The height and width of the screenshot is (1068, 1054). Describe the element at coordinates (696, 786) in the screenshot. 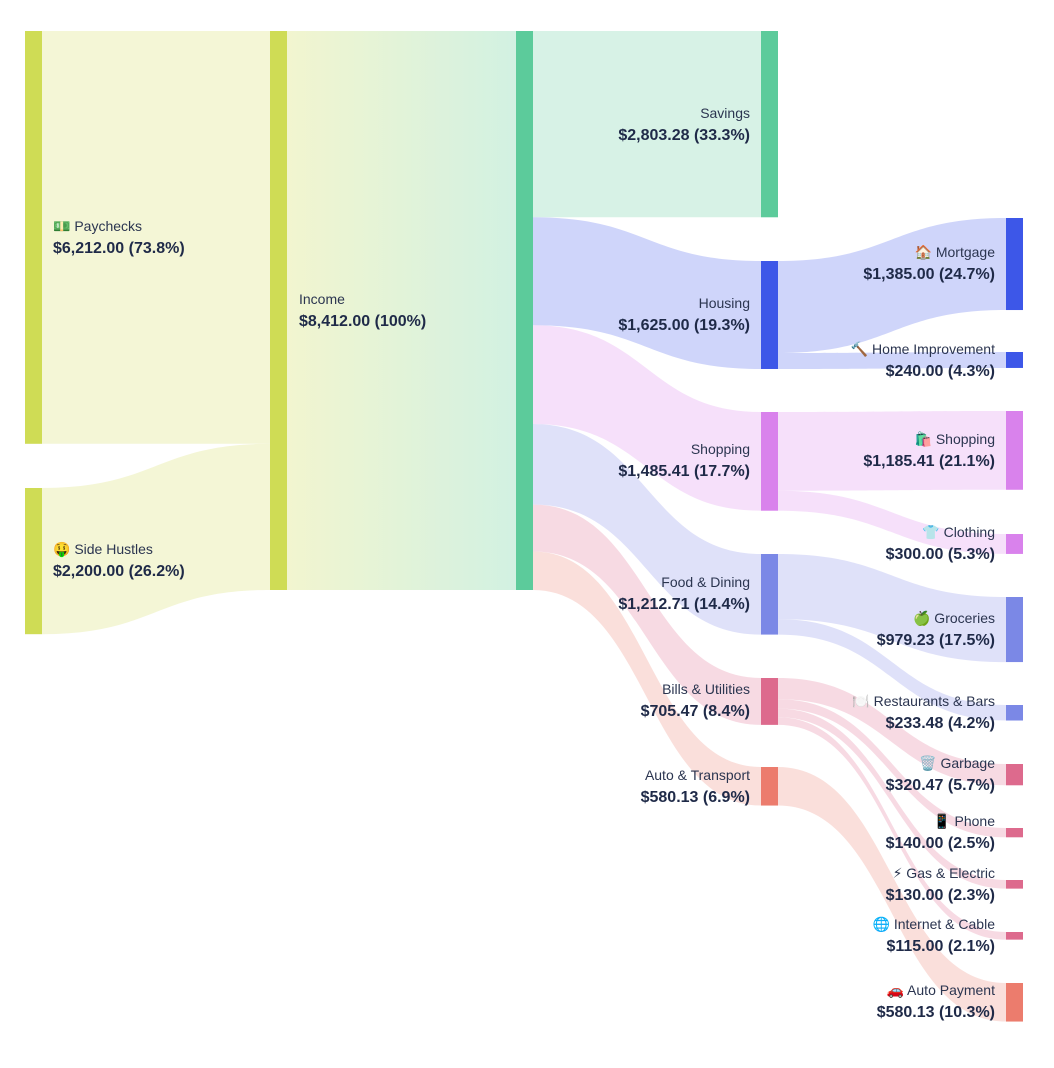

I see `node-label-auto: Auto & Transport $580.13 (6.9%)` at that location.